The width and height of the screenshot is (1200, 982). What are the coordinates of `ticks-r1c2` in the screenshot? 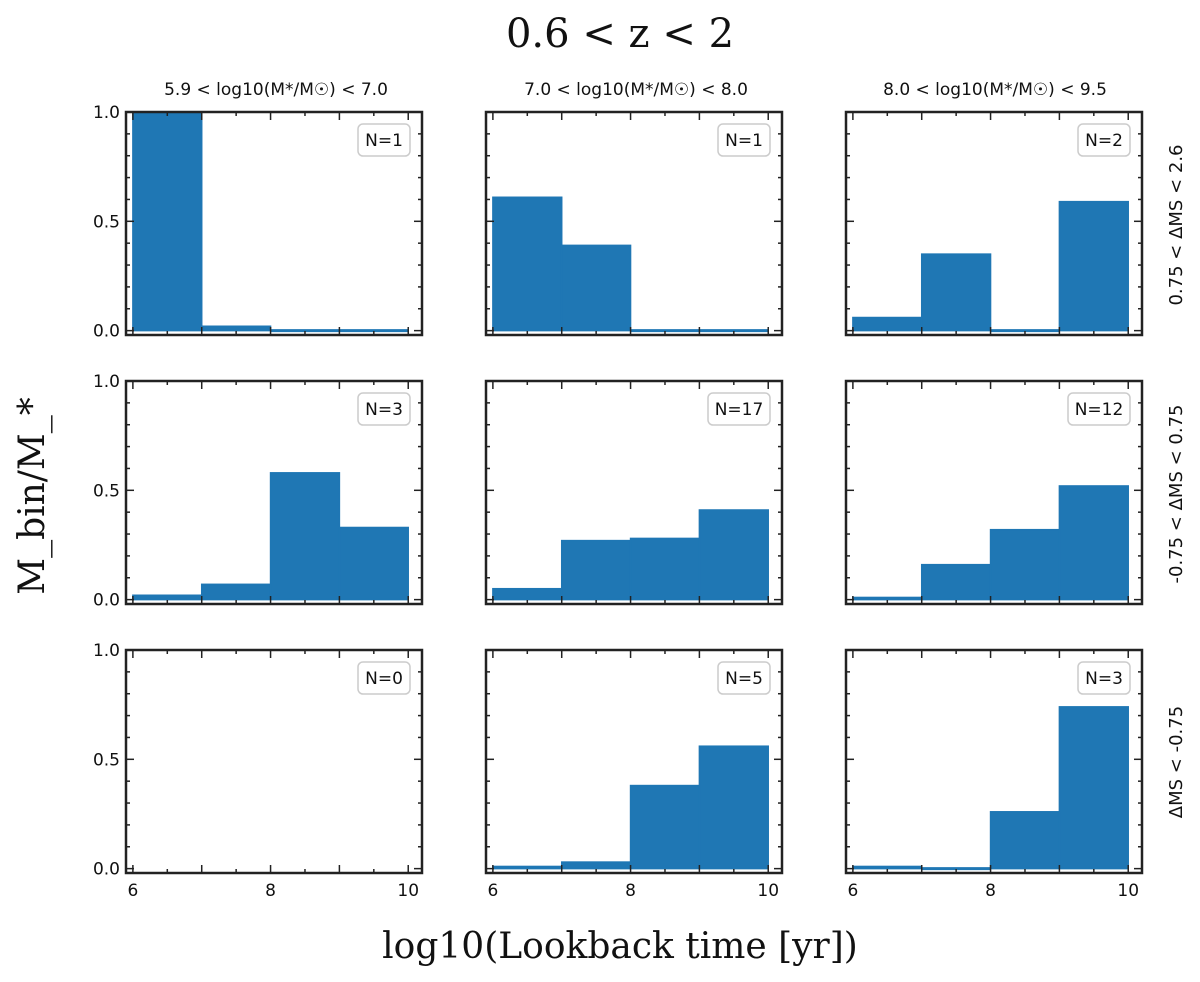 It's located at (634, 223).